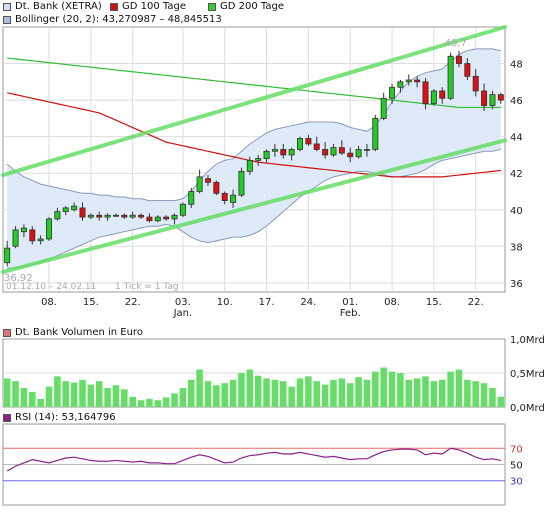 The width and height of the screenshot is (545, 527). I want to click on x-tick-label: 24., so click(308, 302).